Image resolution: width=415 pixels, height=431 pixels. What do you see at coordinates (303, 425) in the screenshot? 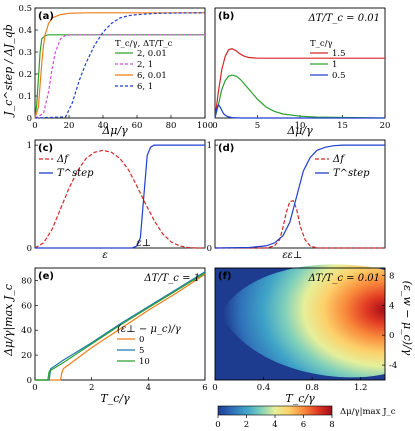
I see `colorbar-tick-label: 6` at bounding box center [303, 425].